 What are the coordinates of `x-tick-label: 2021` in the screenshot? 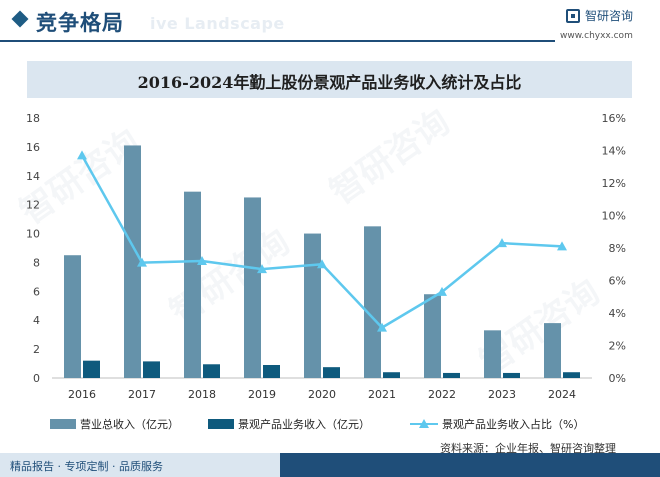 It's located at (382, 394).